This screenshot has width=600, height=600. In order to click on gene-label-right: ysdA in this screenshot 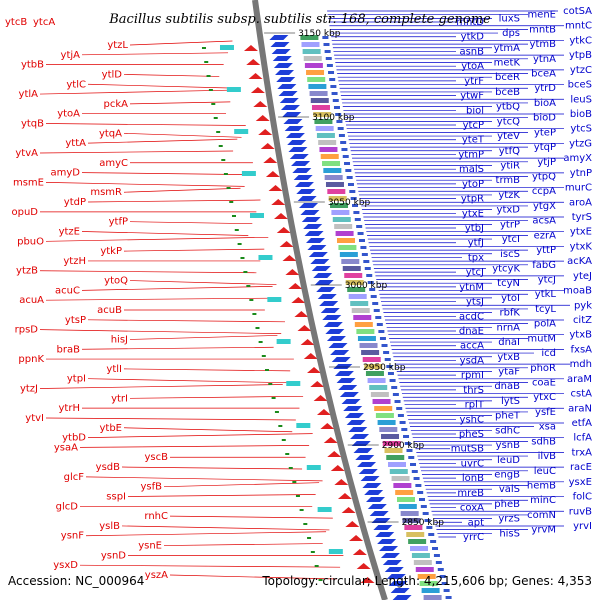, I will do `click(472, 360)`.